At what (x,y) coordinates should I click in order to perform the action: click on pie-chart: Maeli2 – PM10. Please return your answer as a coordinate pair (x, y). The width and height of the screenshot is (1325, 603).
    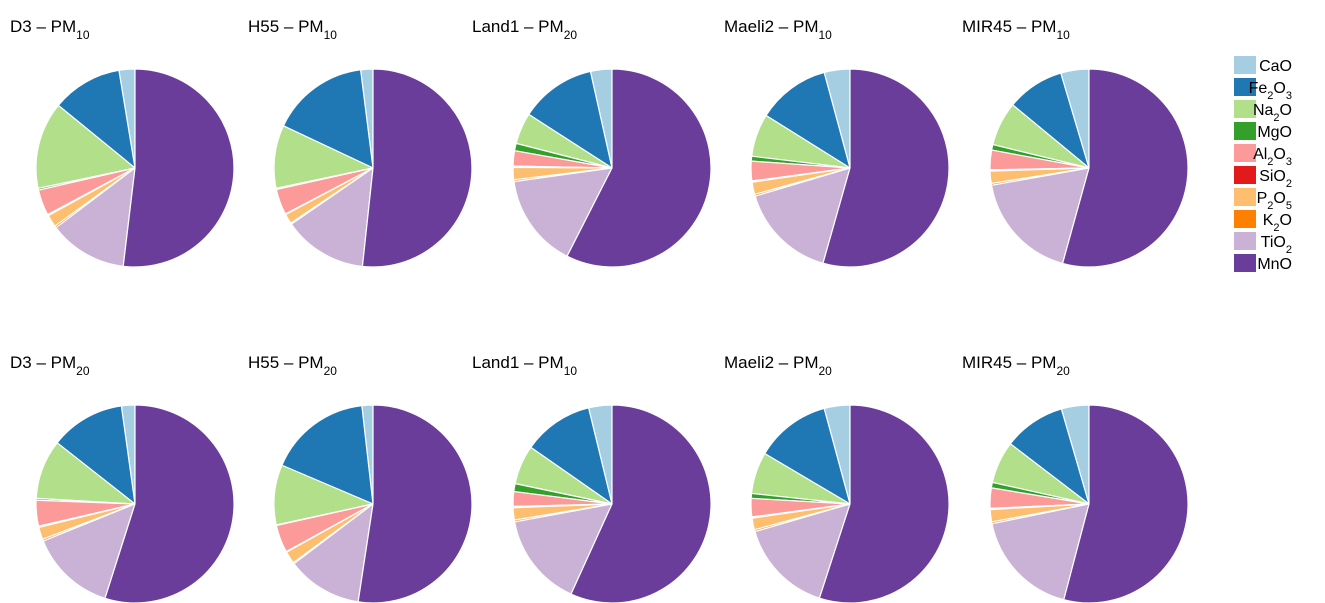
    Looking at the image, I should click on (837, 142).